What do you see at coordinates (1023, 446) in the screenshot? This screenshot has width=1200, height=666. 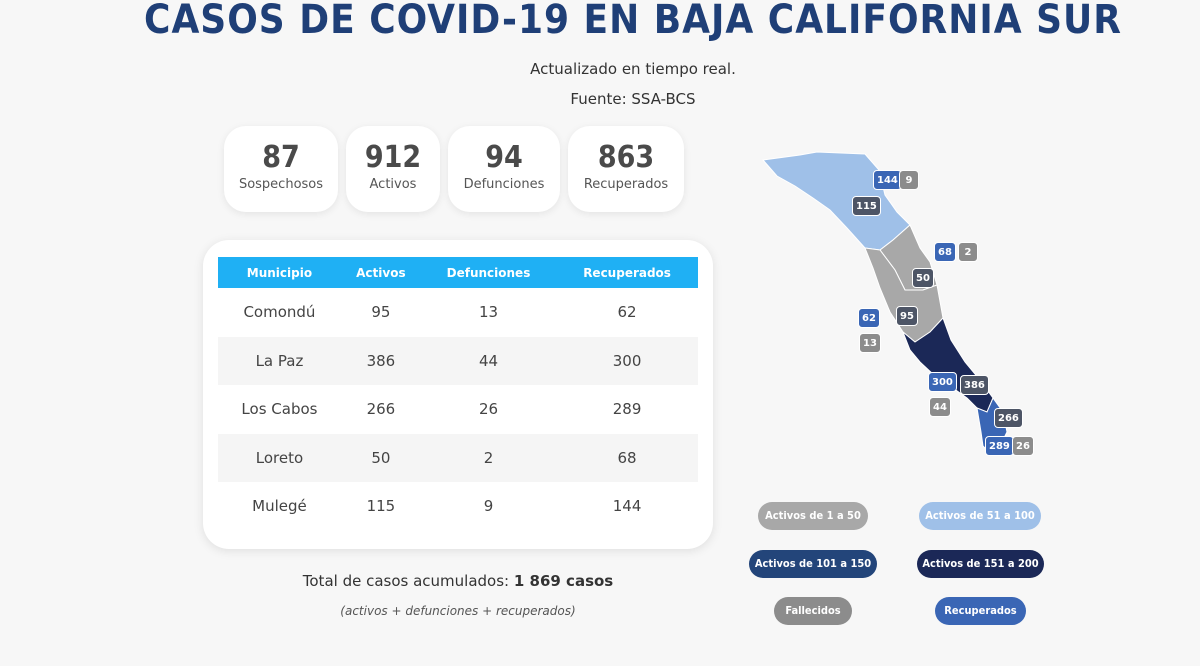 I see `badge-loscabos-fallecidos: 26` at bounding box center [1023, 446].